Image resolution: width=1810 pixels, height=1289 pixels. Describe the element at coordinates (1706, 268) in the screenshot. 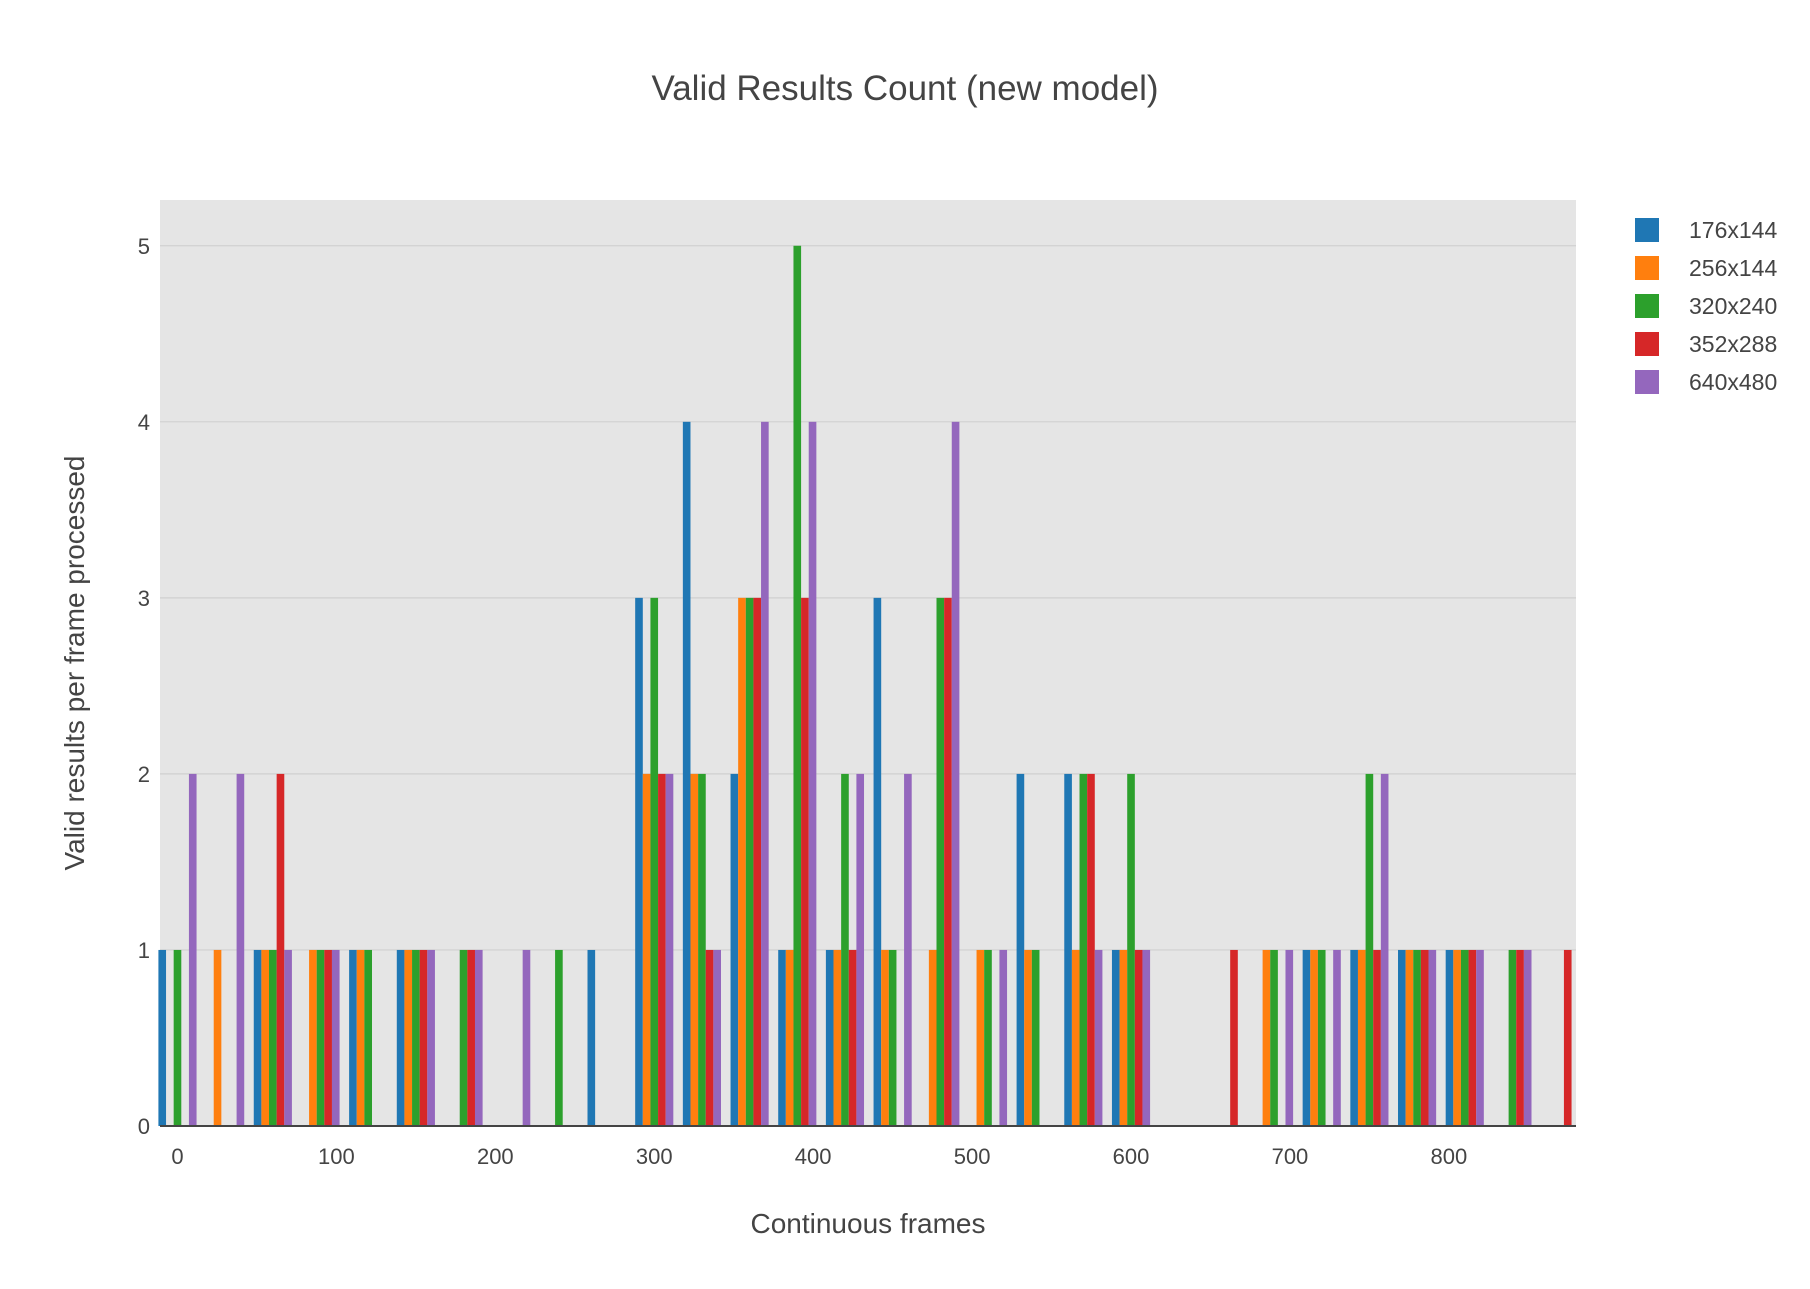

I see `legend-item-256x144: 256x144` at that location.